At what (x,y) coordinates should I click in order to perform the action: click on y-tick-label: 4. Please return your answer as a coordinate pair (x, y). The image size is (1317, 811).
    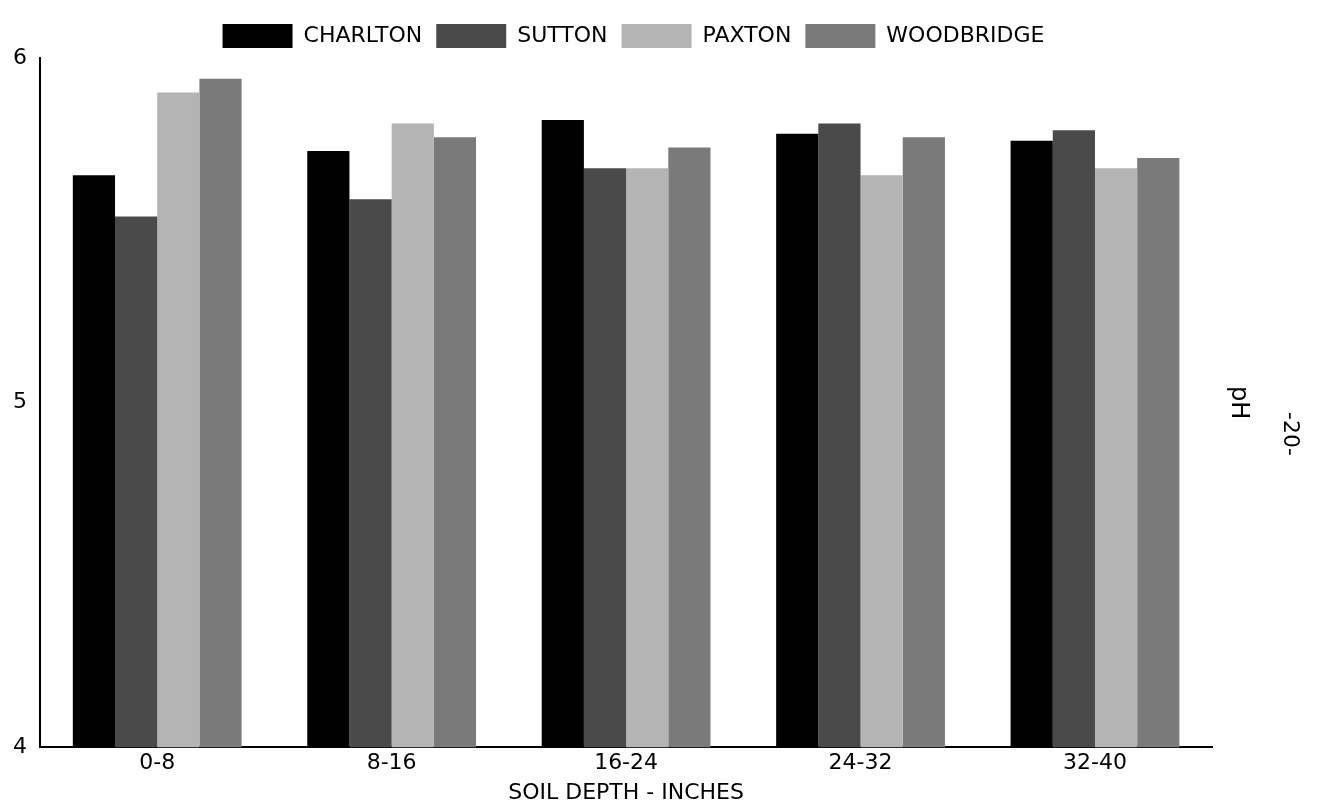
    Looking at the image, I should click on (20, 745).